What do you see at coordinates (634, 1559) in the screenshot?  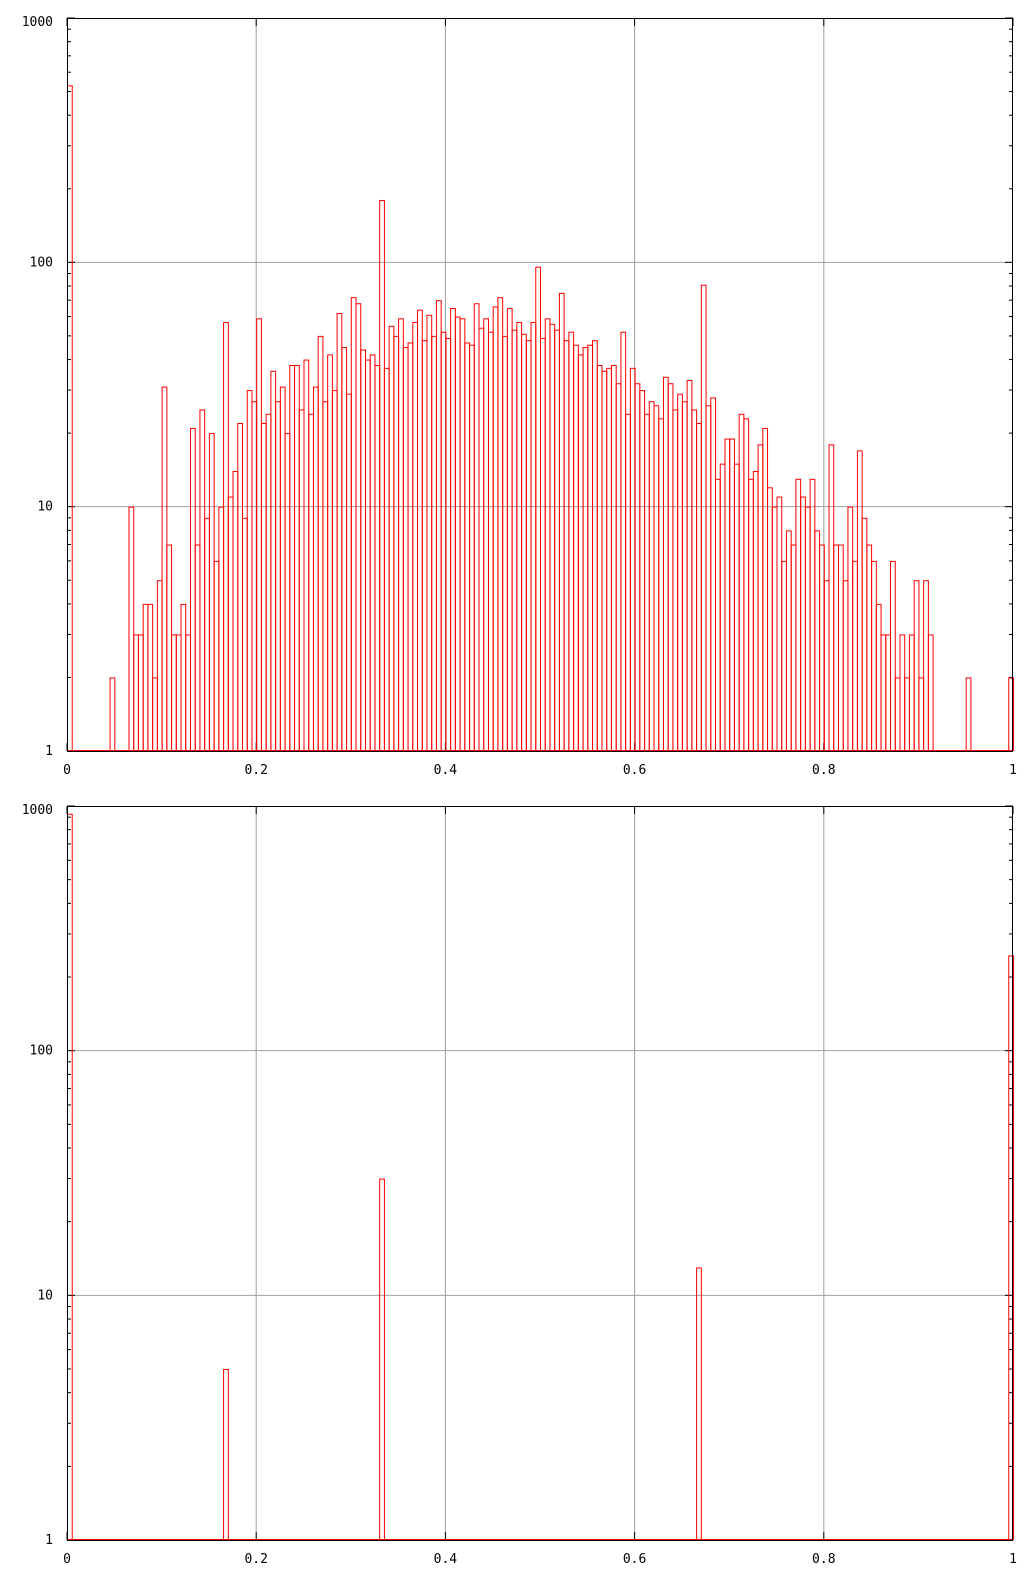 I see `x-tick-label: 0.6` at bounding box center [634, 1559].